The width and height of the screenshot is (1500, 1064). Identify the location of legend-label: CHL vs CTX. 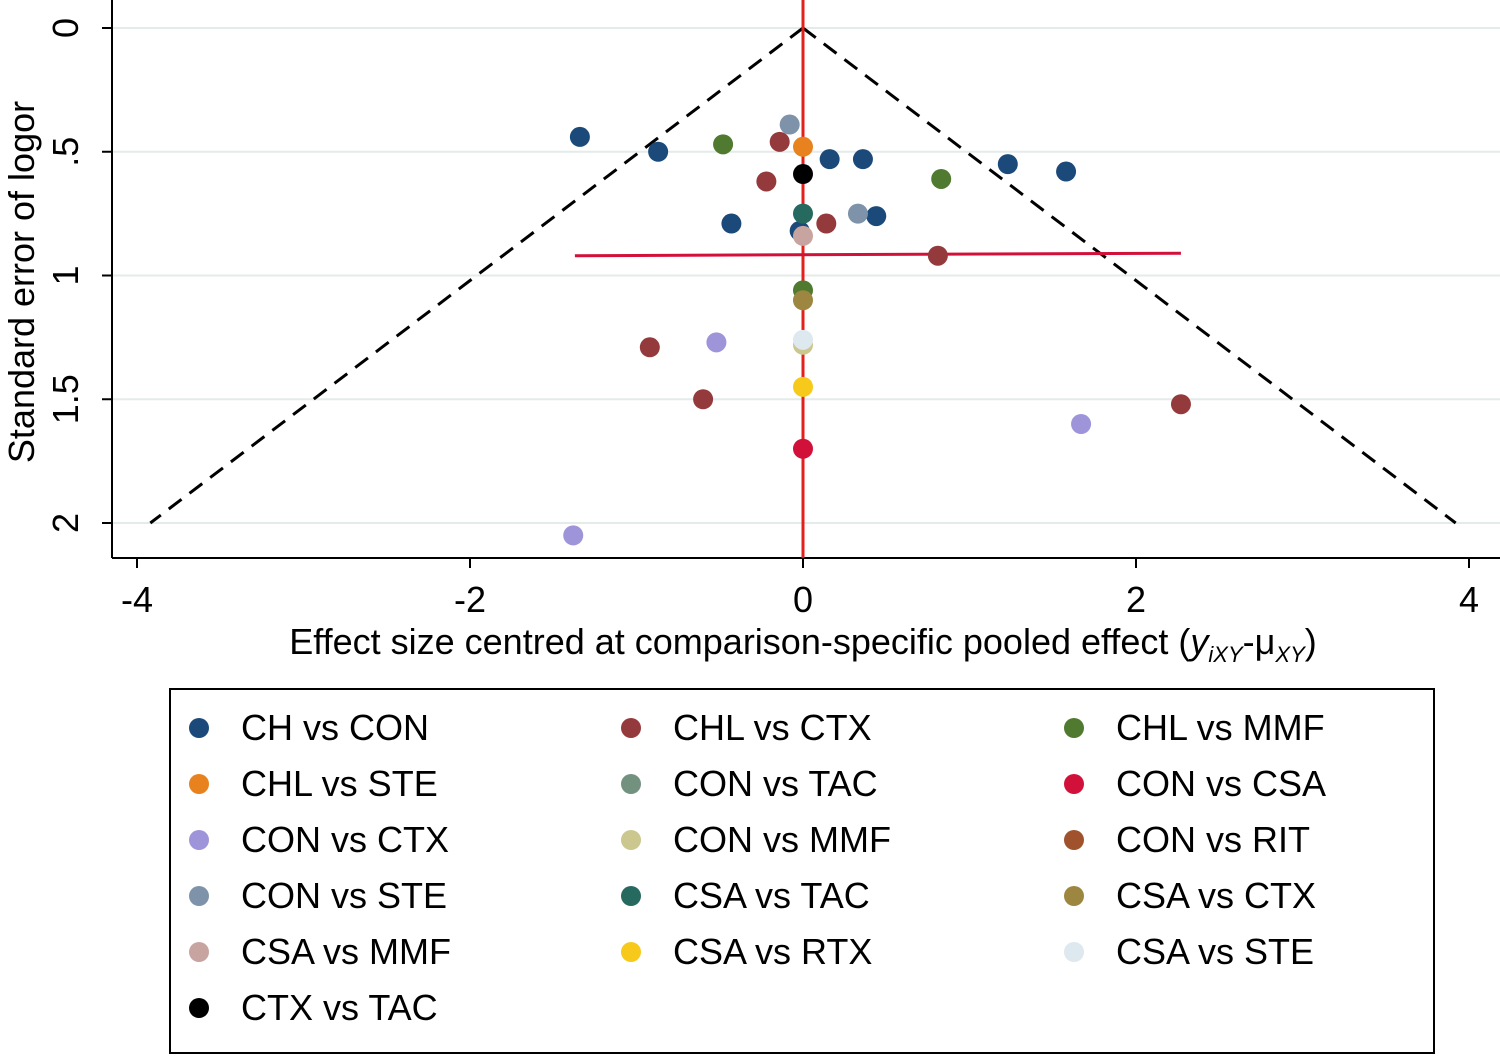
(772, 727).